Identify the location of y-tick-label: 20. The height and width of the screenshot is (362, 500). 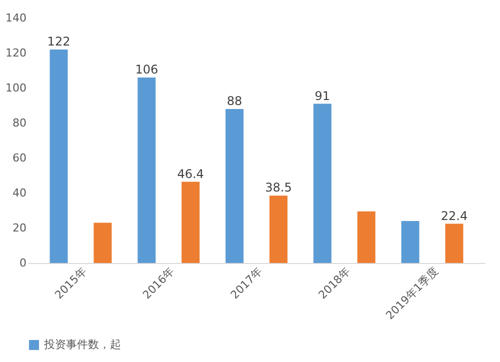
(19, 228).